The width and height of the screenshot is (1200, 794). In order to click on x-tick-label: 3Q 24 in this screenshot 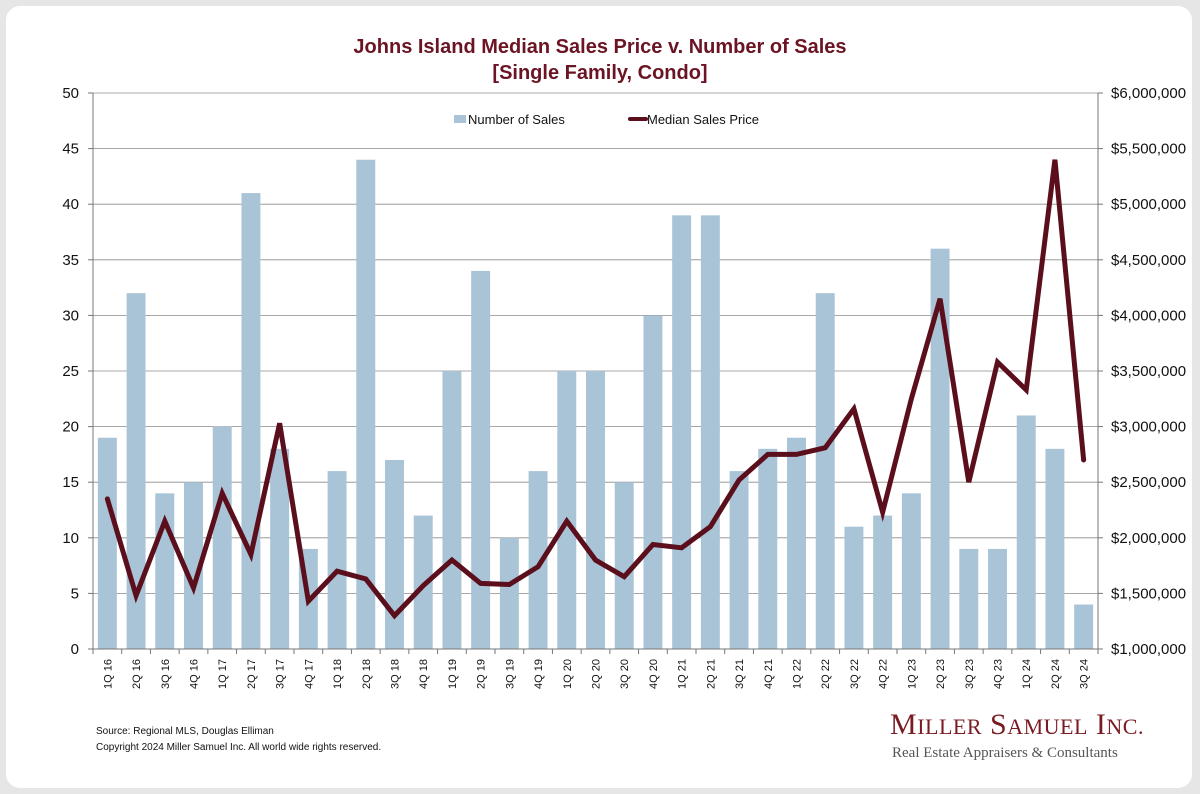, I will do `click(1085, 674)`.